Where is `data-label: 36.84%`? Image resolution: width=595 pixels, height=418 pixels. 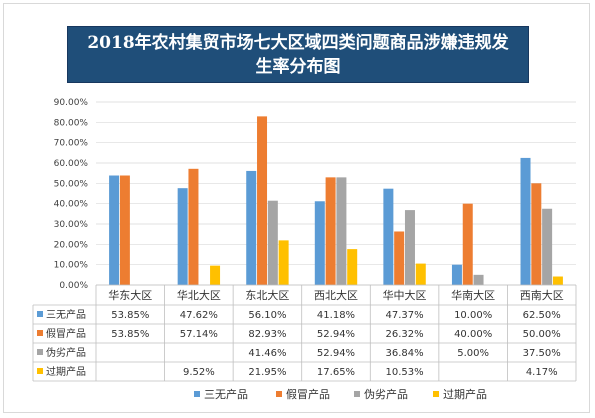 data-label: 36.84% is located at coordinates (405, 353).